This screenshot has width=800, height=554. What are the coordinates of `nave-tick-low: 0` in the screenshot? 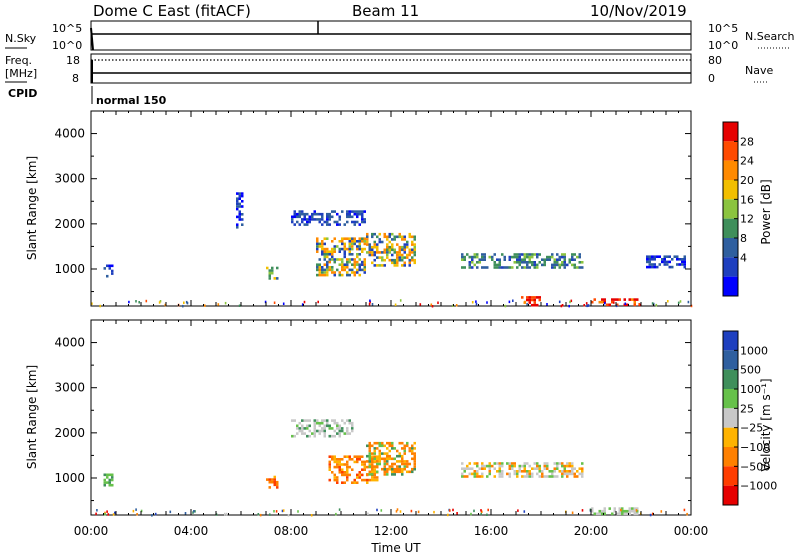 It's located at (711, 78).